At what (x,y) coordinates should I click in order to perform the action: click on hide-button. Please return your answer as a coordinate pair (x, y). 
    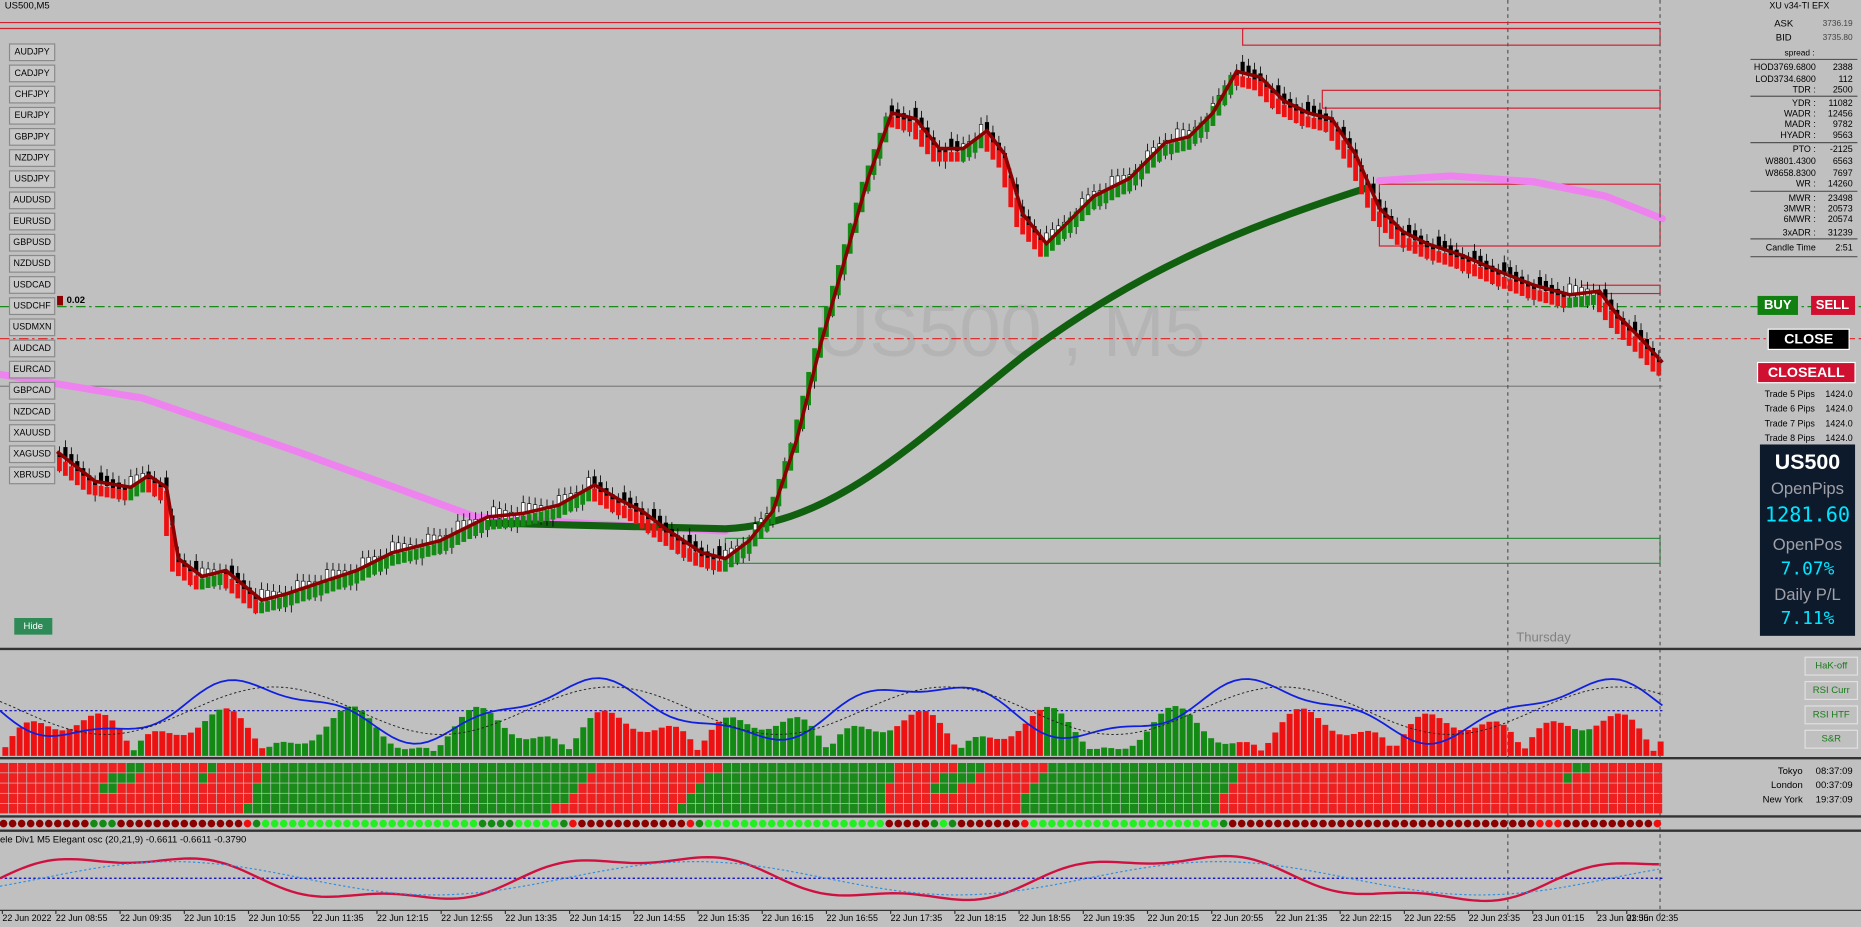
    Looking at the image, I should click on (33, 626).